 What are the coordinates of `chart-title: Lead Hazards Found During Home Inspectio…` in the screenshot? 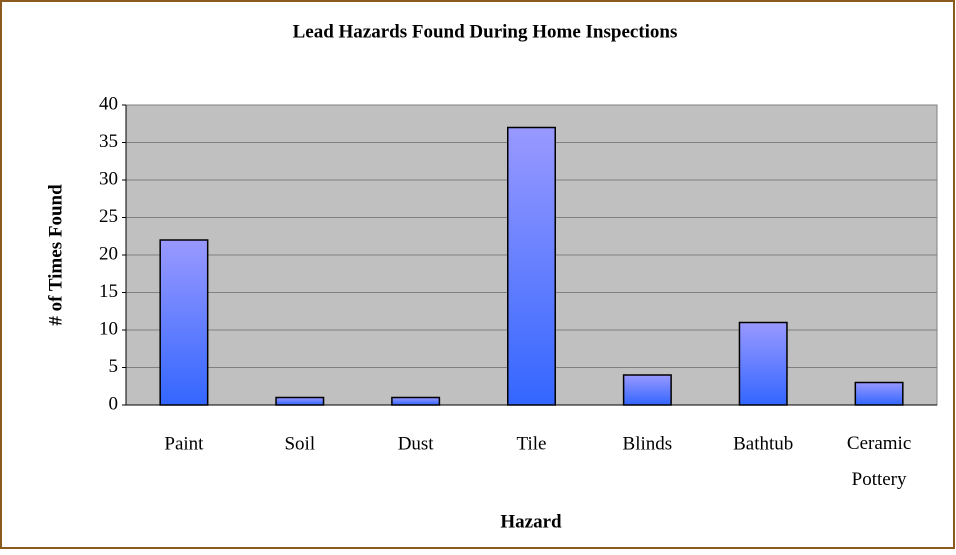 It's located at (485, 31).